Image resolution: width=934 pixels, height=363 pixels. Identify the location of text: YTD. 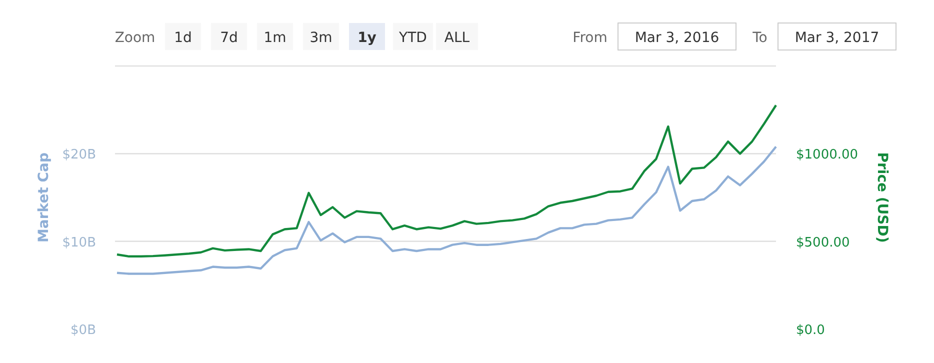
(412, 38).